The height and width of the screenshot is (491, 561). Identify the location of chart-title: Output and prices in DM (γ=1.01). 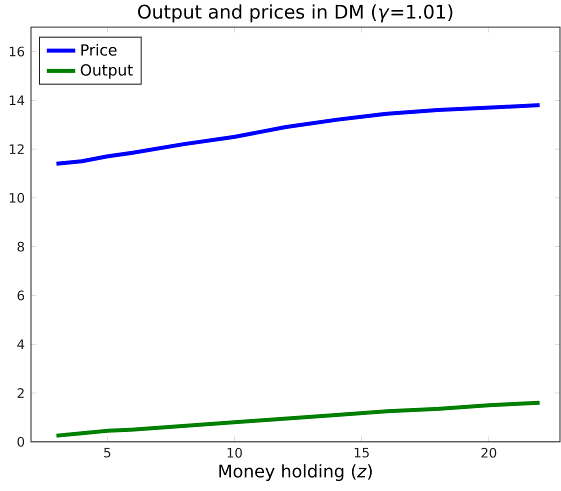
(295, 13).